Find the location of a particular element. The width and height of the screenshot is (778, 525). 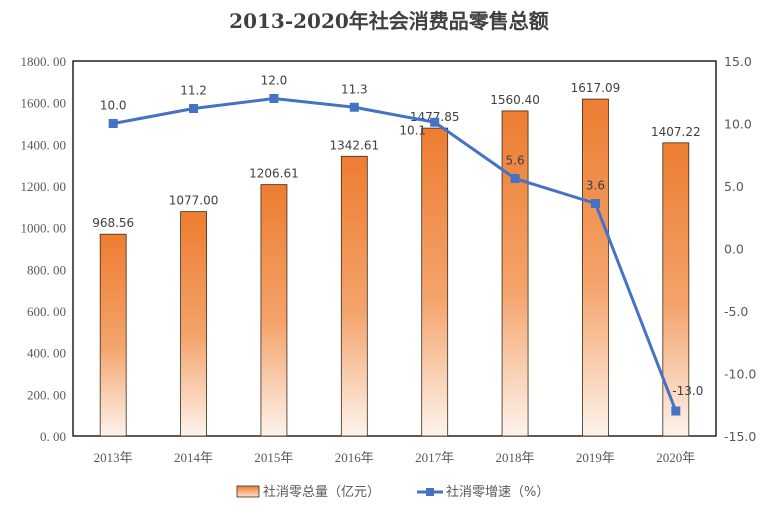

left-tick-label: 600. 00 is located at coordinates (46, 311).